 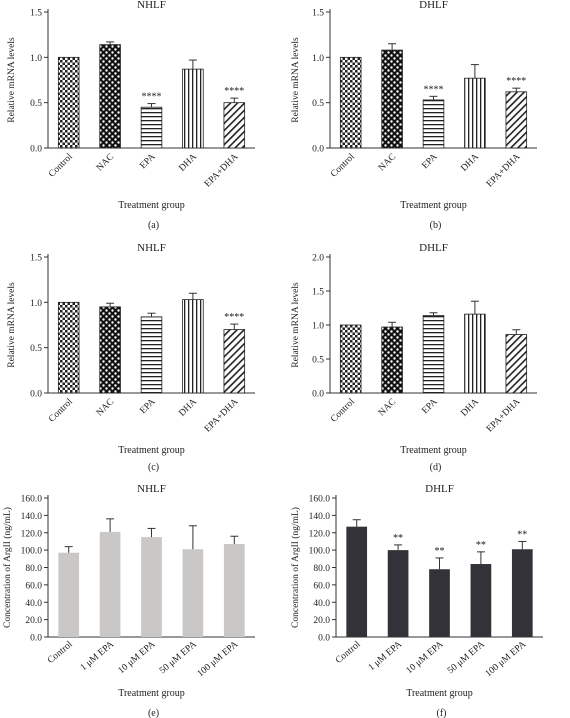 I want to click on x-tick-label: 50 μM EPA, so click(x=178, y=658).